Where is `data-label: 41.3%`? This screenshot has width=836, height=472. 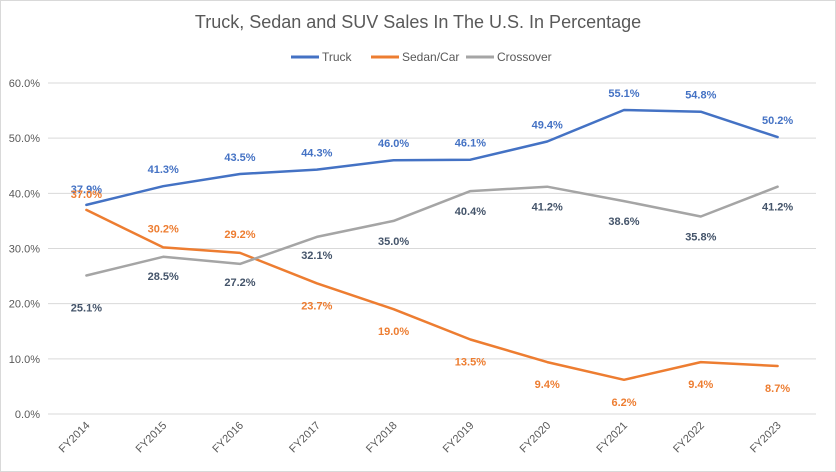 data-label: 41.3% is located at coordinates (163, 170).